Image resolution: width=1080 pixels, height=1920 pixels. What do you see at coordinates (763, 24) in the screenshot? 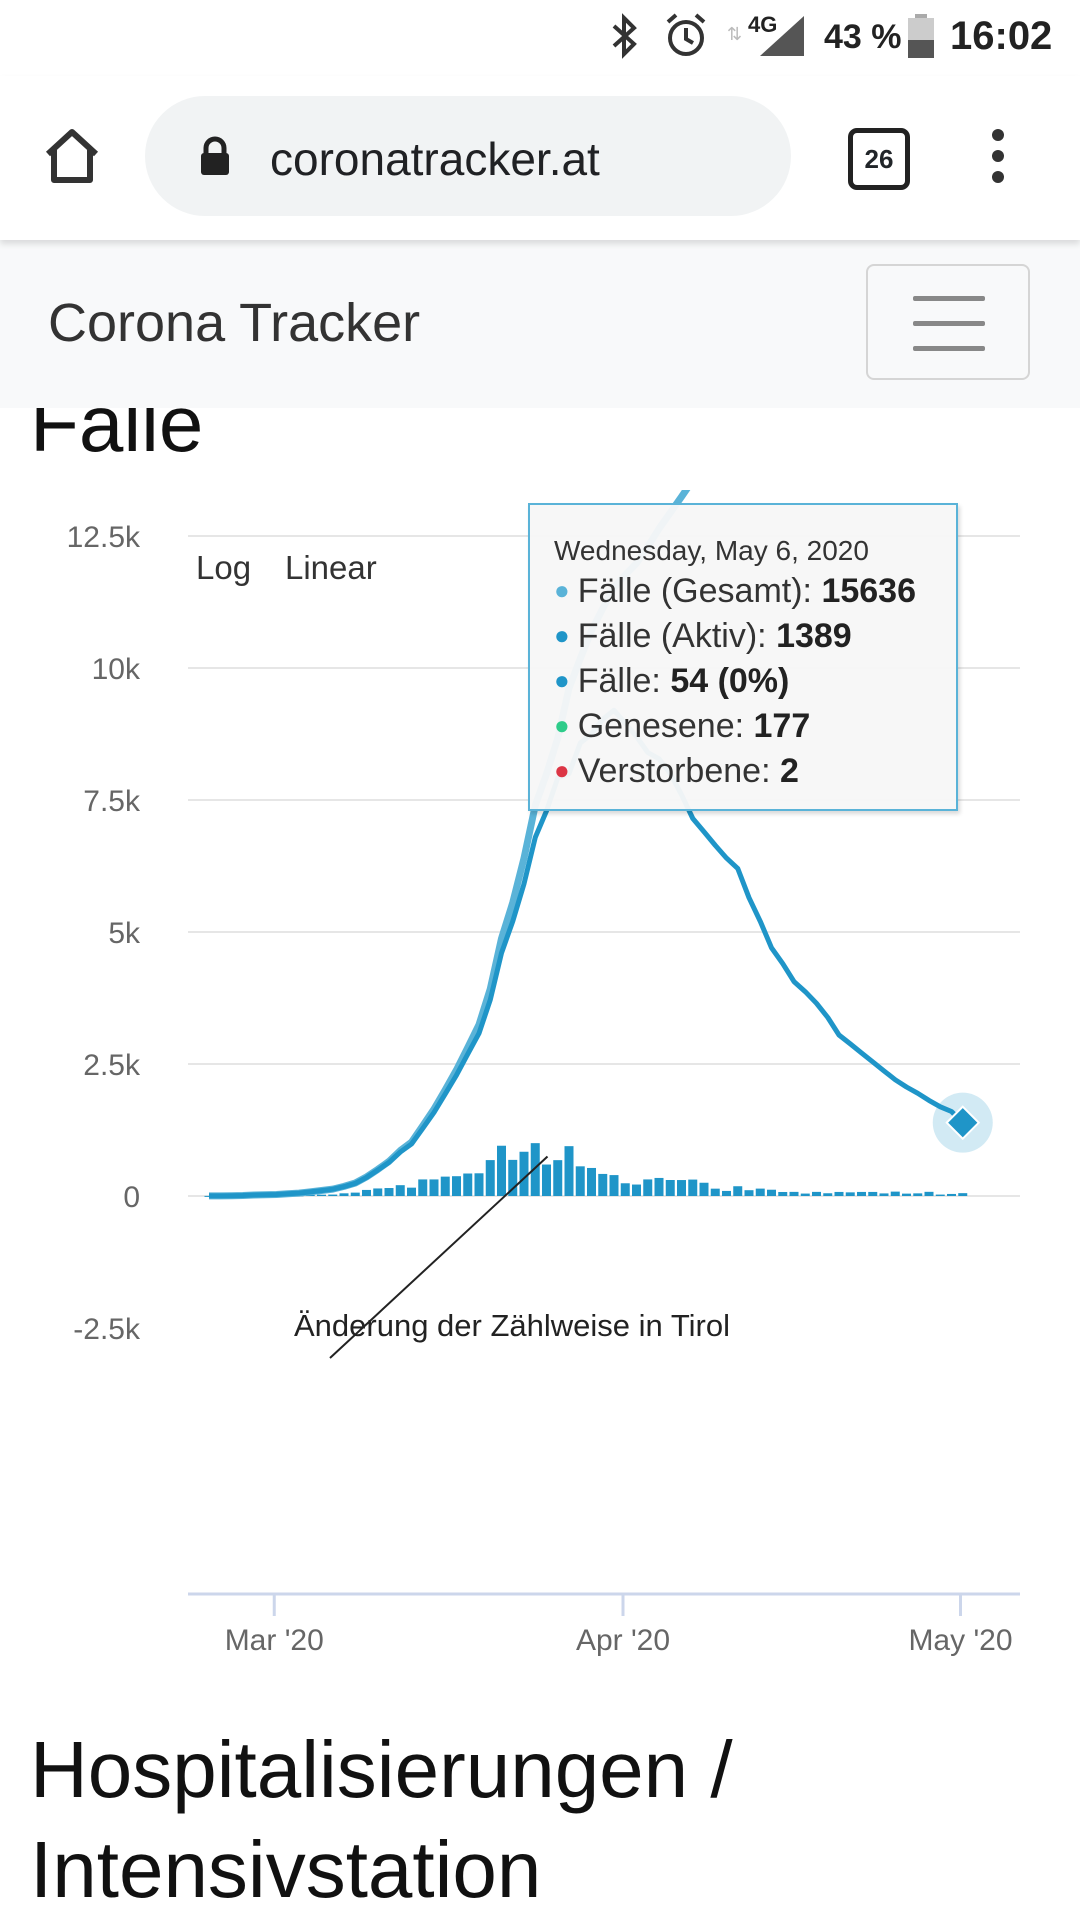
I see `network-type: 4G` at bounding box center [763, 24].